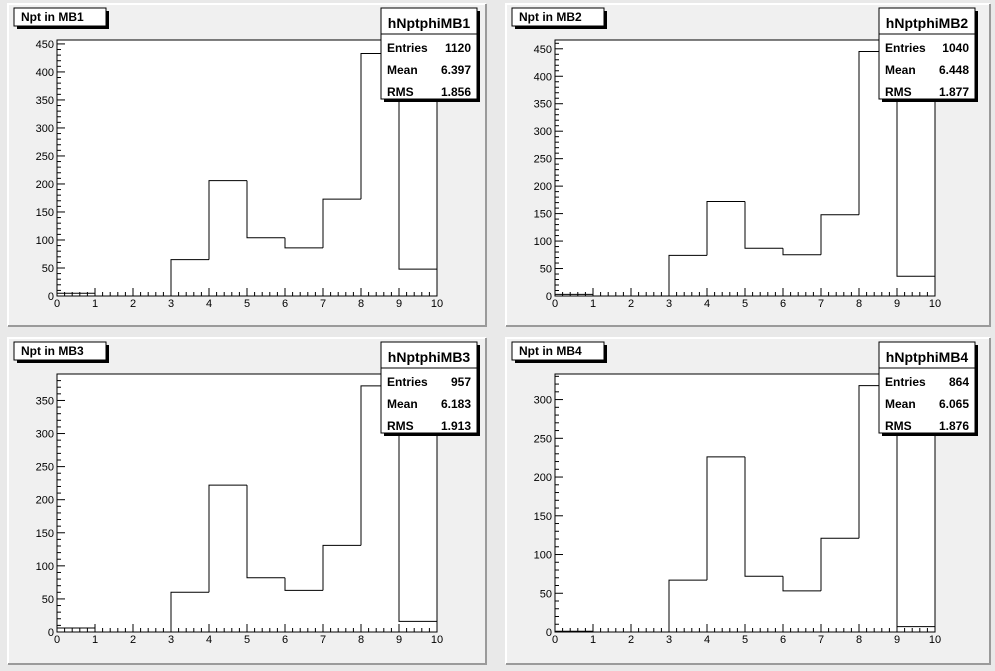  Describe the element at coordinates (458, 48) in the screenshot. I see `stats-value-entries: 1120` at that location.